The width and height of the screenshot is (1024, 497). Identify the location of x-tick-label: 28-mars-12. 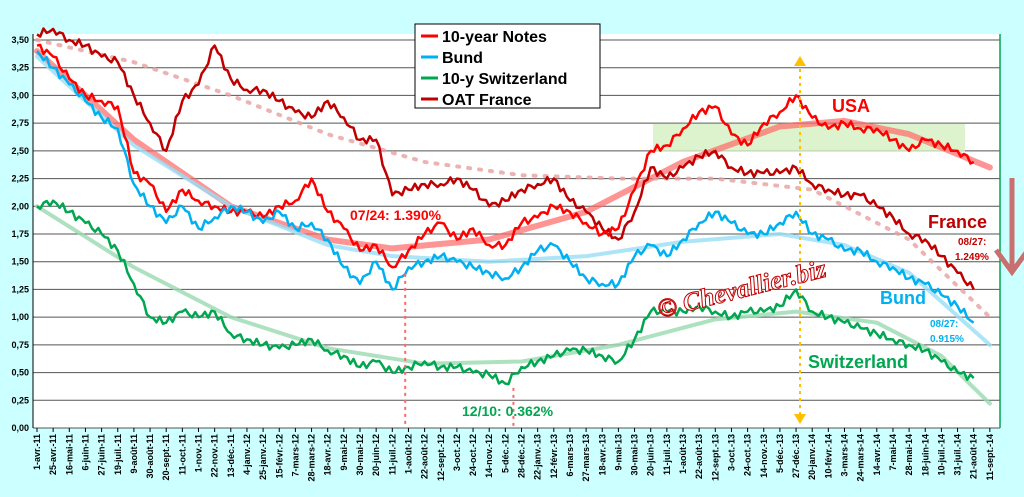
(312, 458).